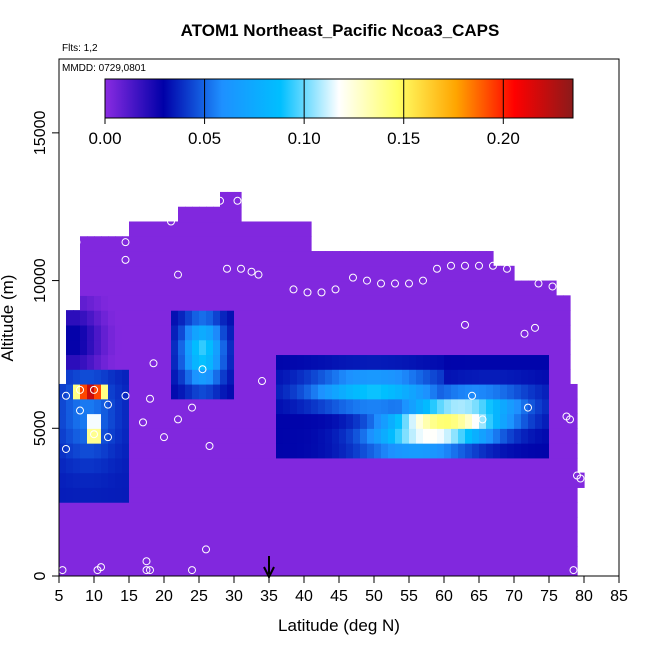 This screenshot has height=650, width=650. Describe the element at coordinates (204, 138) in the screenshot. I see `colorbar-tick-label: 0.05` at that location.